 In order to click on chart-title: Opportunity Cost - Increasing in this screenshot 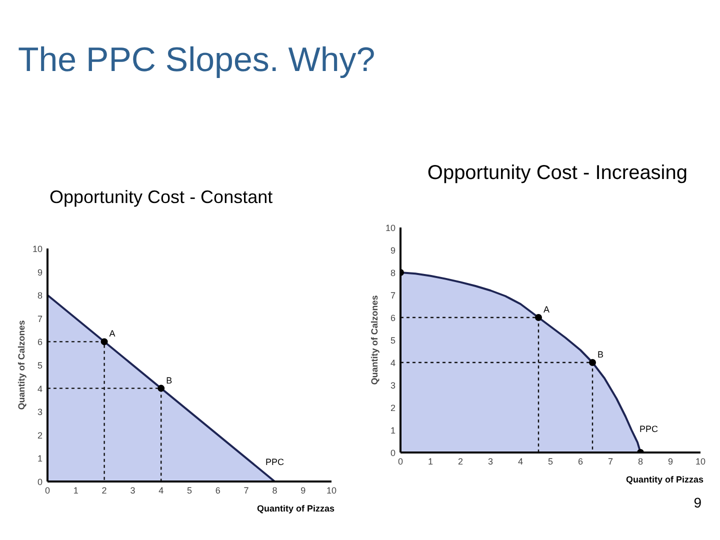, I will do `click(557, 173)`.